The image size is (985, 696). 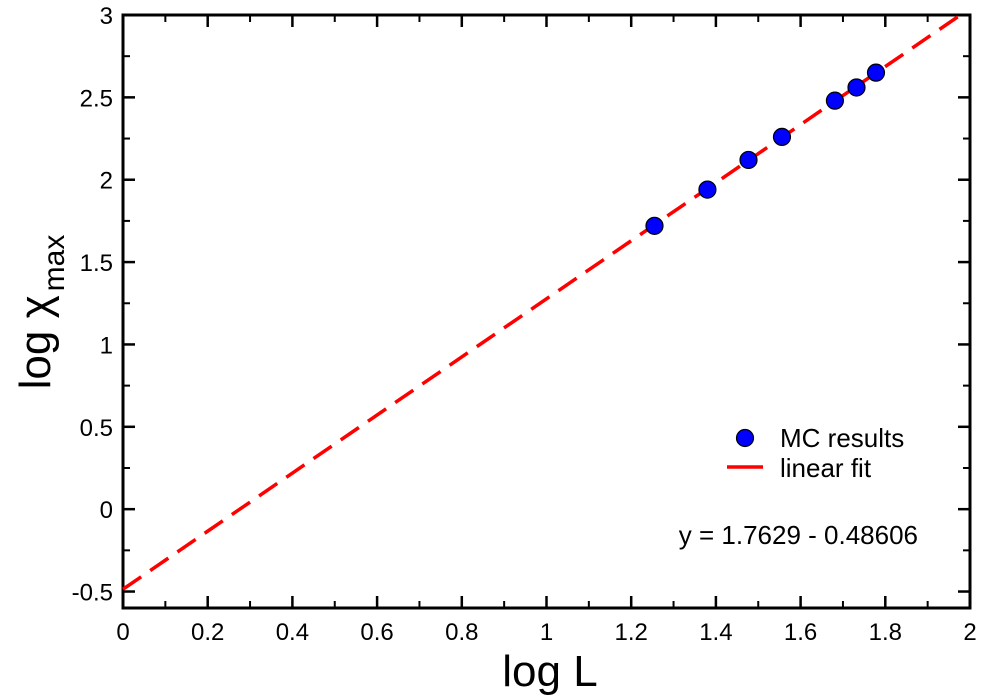 What do you see at coordinates (826, 468) in the screenshot?
I see `legend-label-linear-fit: linear fit` at bounding box center [826, 468].